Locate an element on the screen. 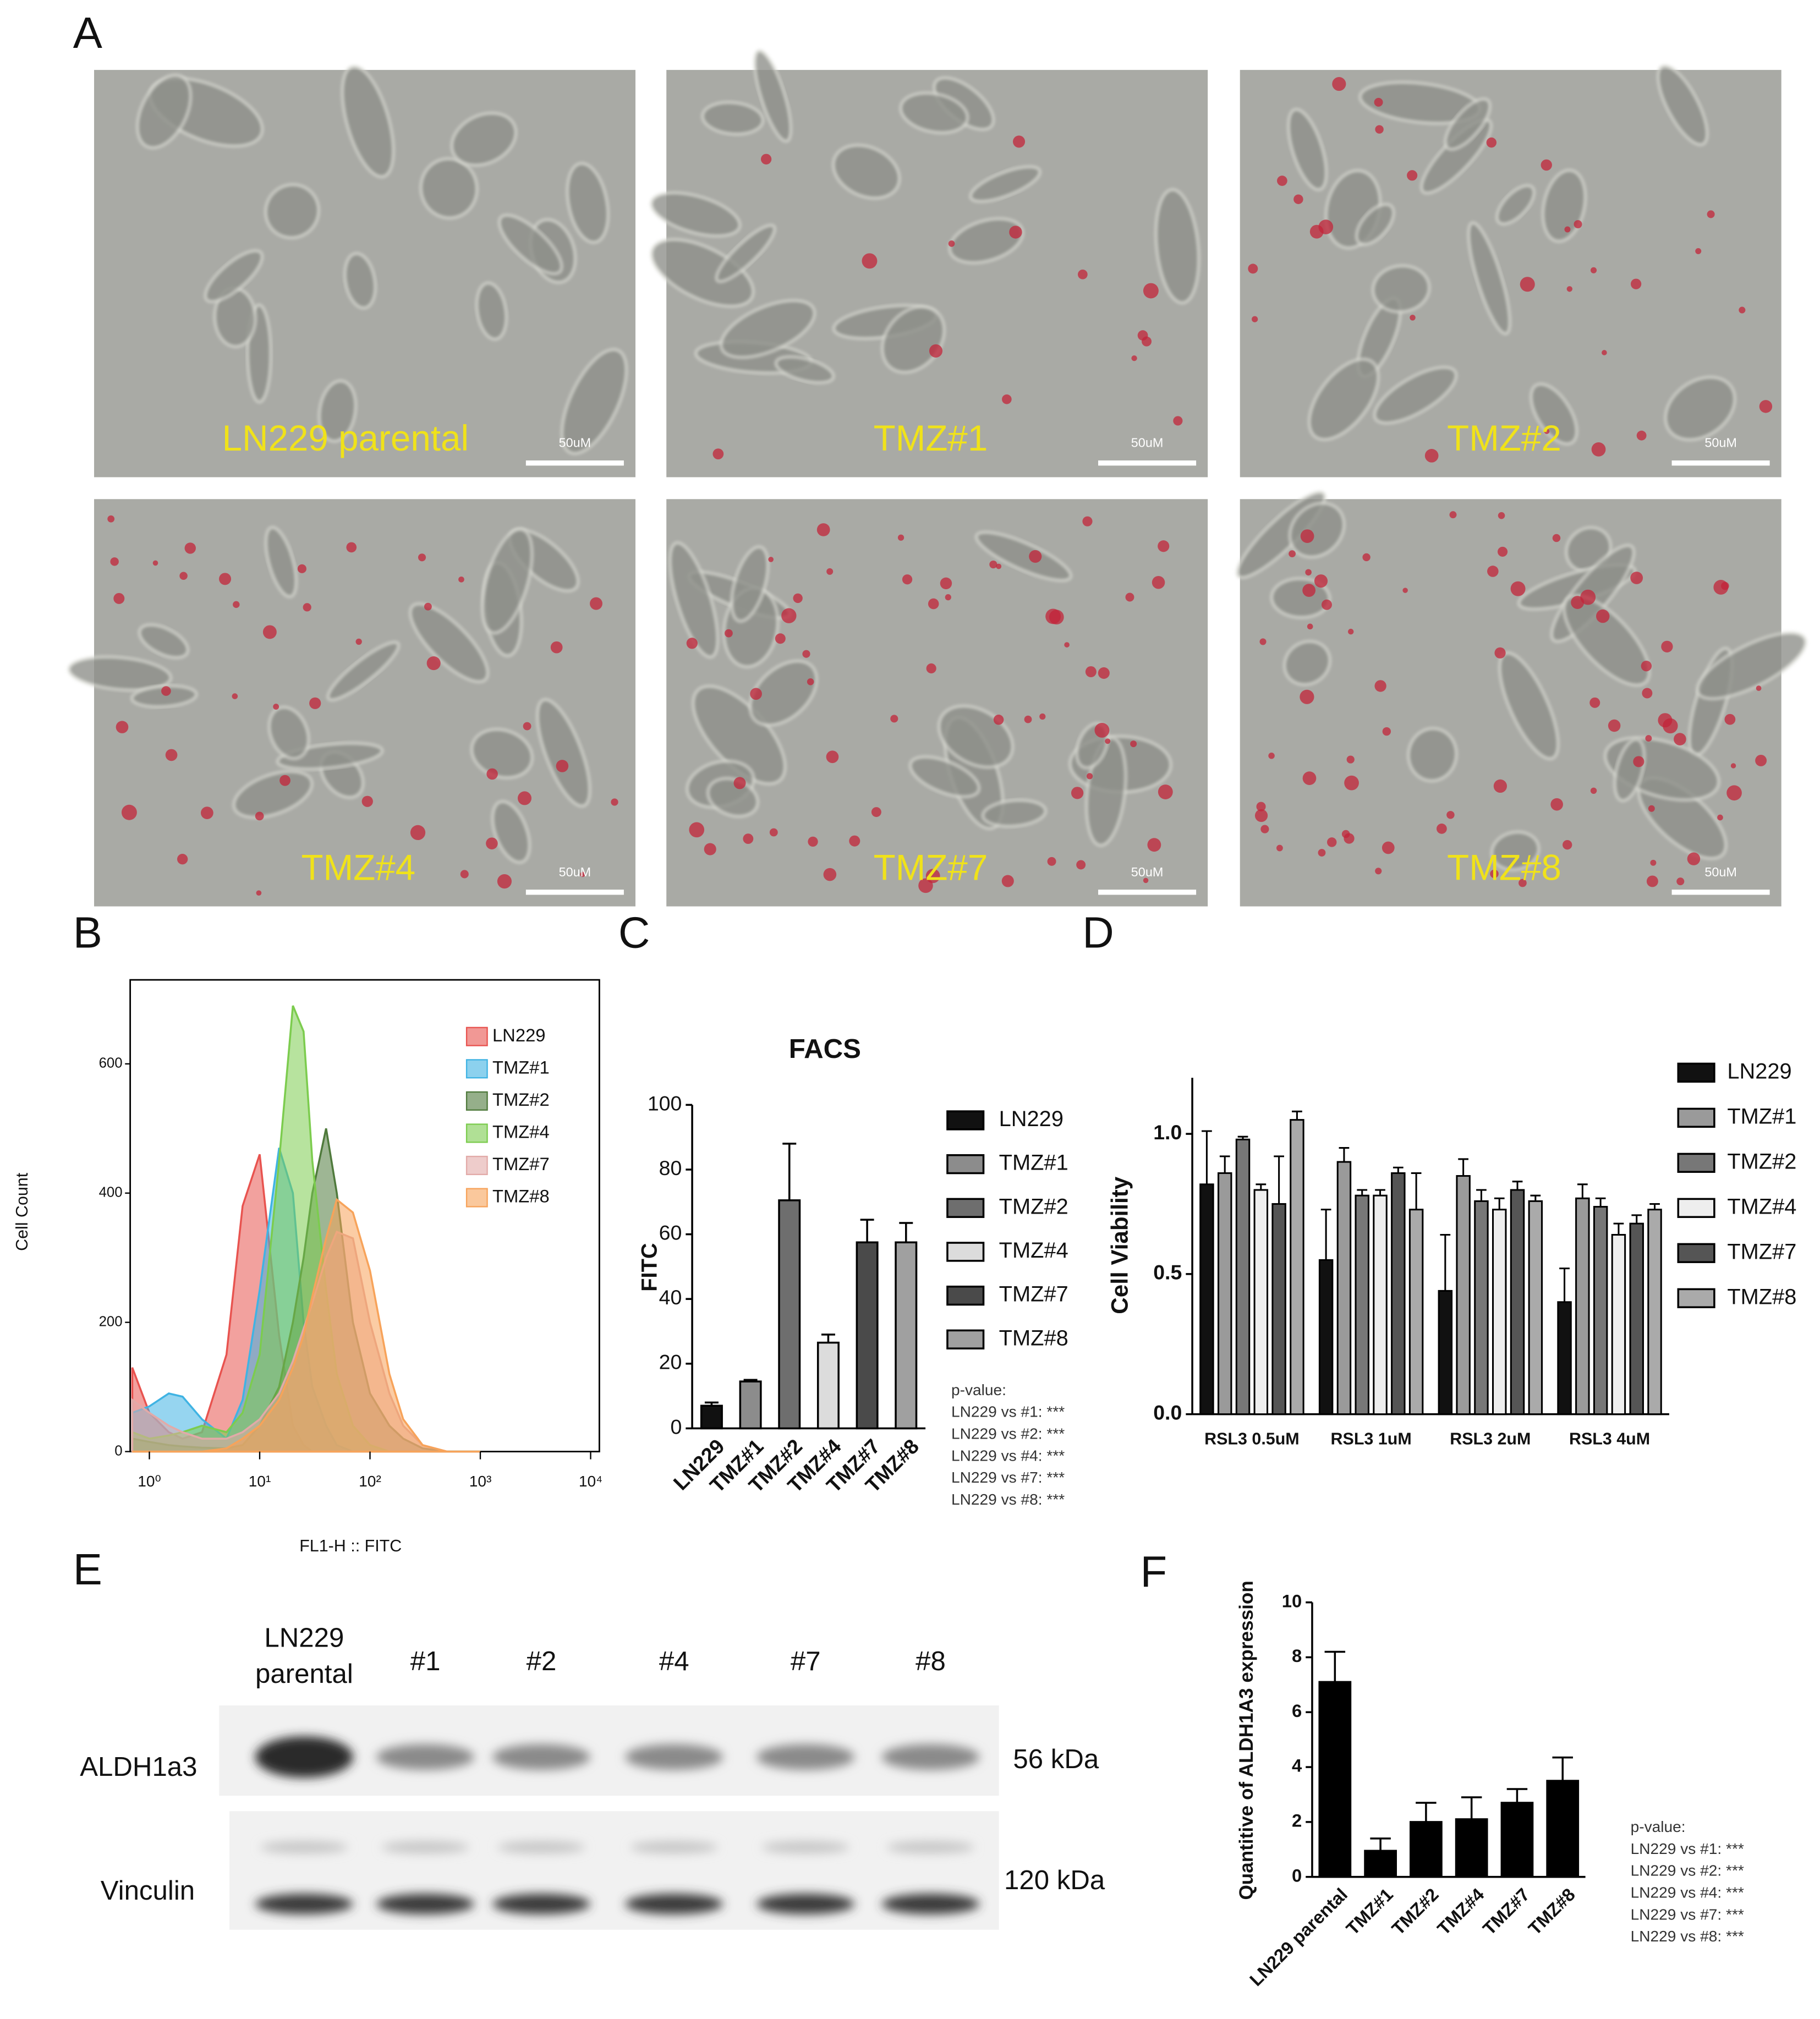 The width and height of the screenshot is (1820, 2019). scale-bar is located at coordinates (1147, 463).